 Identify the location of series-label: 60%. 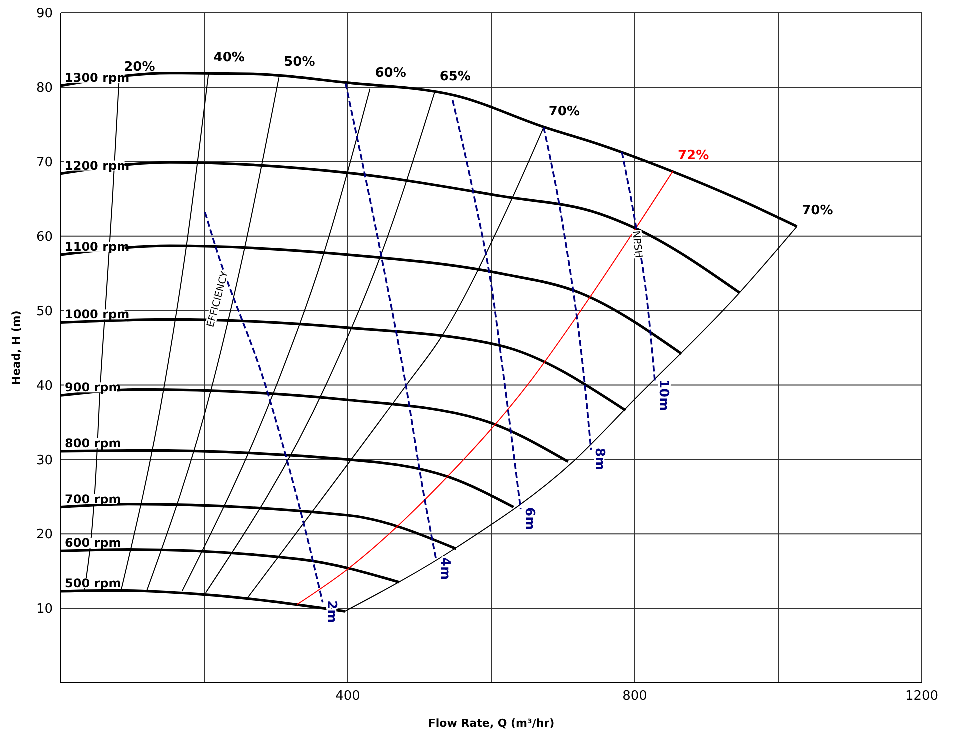
(390, 73).